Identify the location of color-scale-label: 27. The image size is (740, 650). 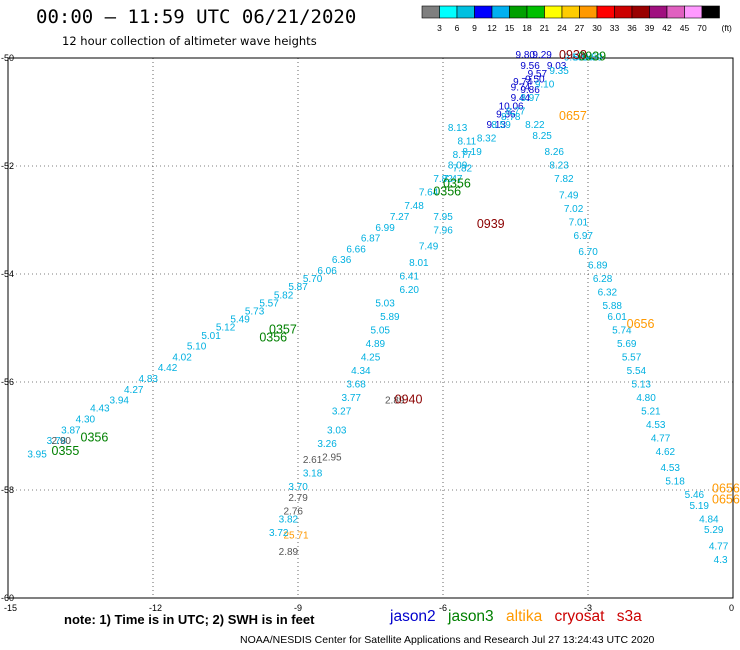
(580, 28).